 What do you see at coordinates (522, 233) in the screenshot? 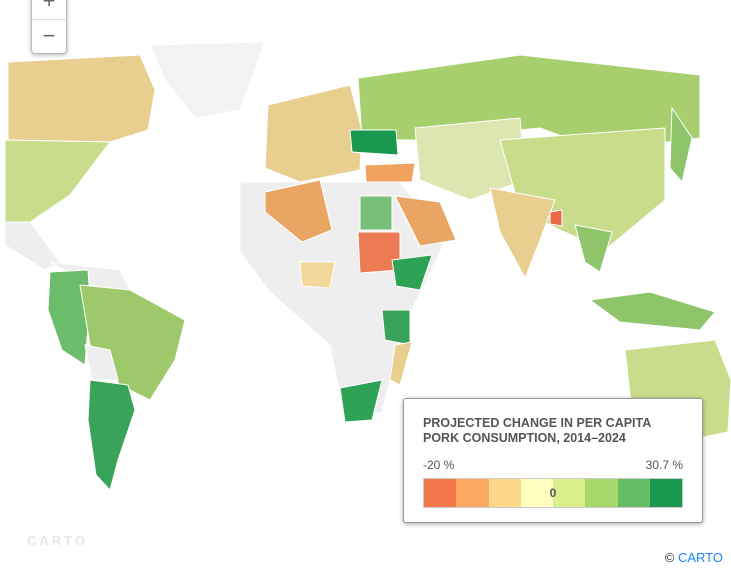
I see `india` at bounding box center [522, 233].